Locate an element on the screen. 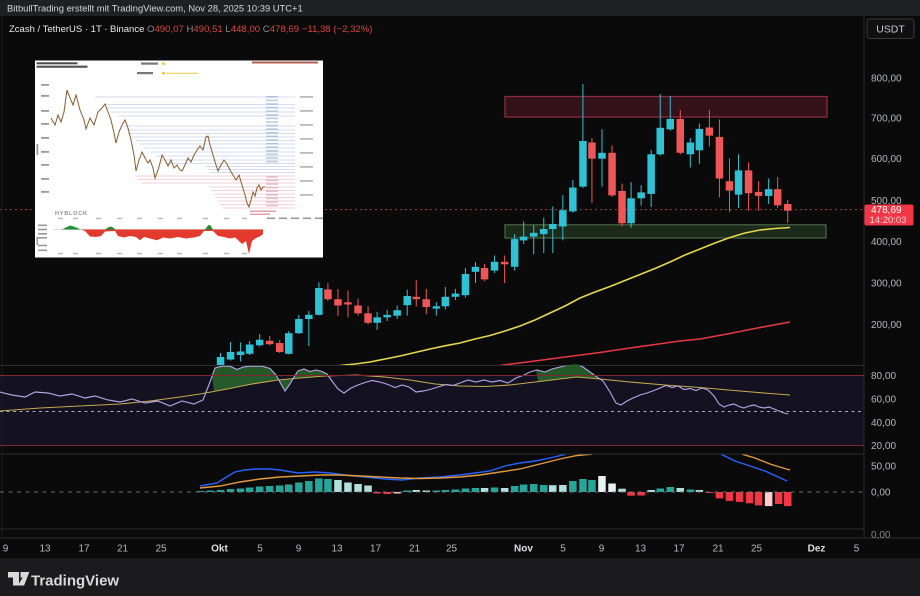 The width and height of the screenshot is (920, 596). svg-text: 50,00 is located at coordinates (883, 467).